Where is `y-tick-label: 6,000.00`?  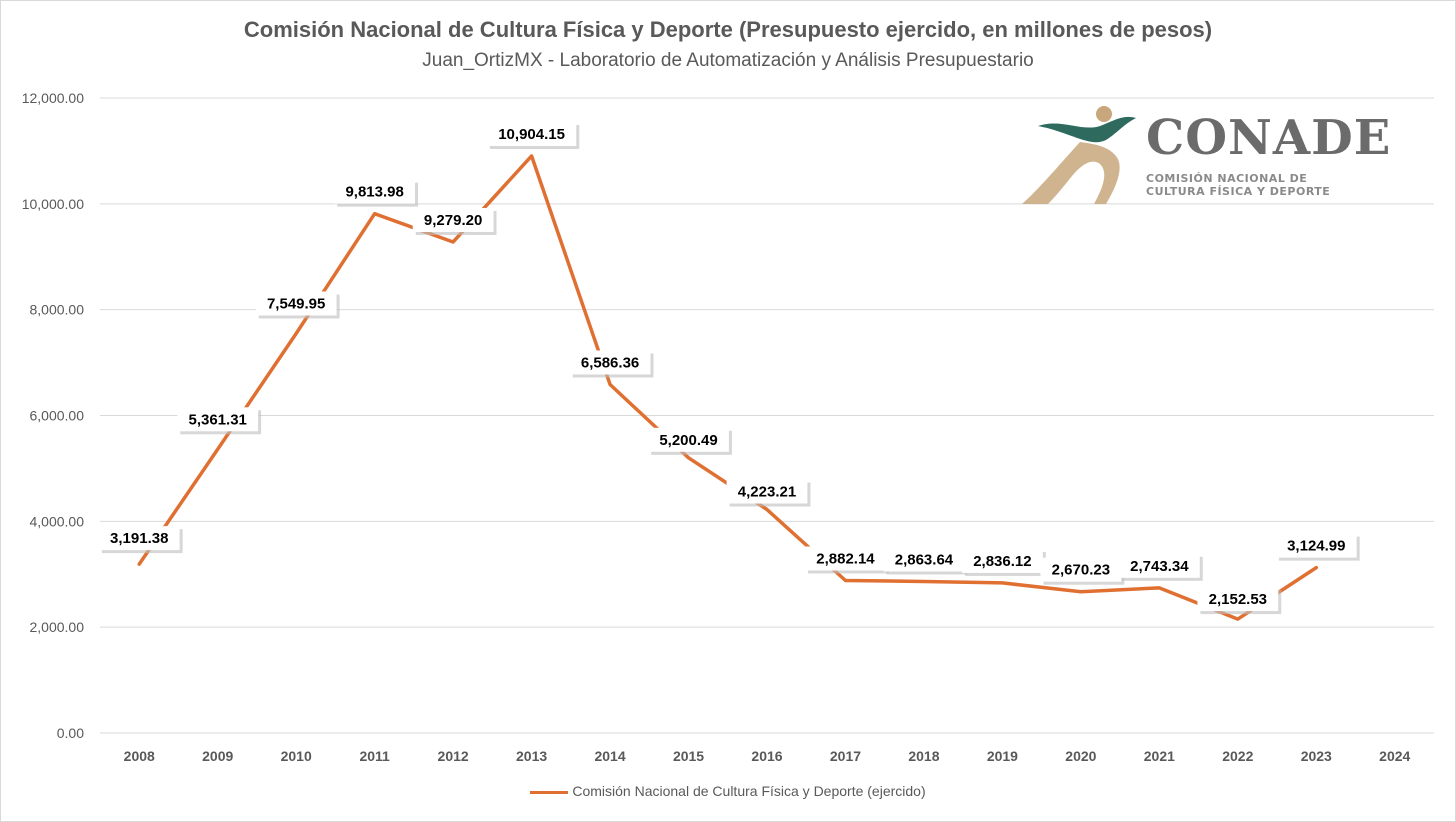 y-tick-label: 6,000.00 is located at coordinates (57, 416).